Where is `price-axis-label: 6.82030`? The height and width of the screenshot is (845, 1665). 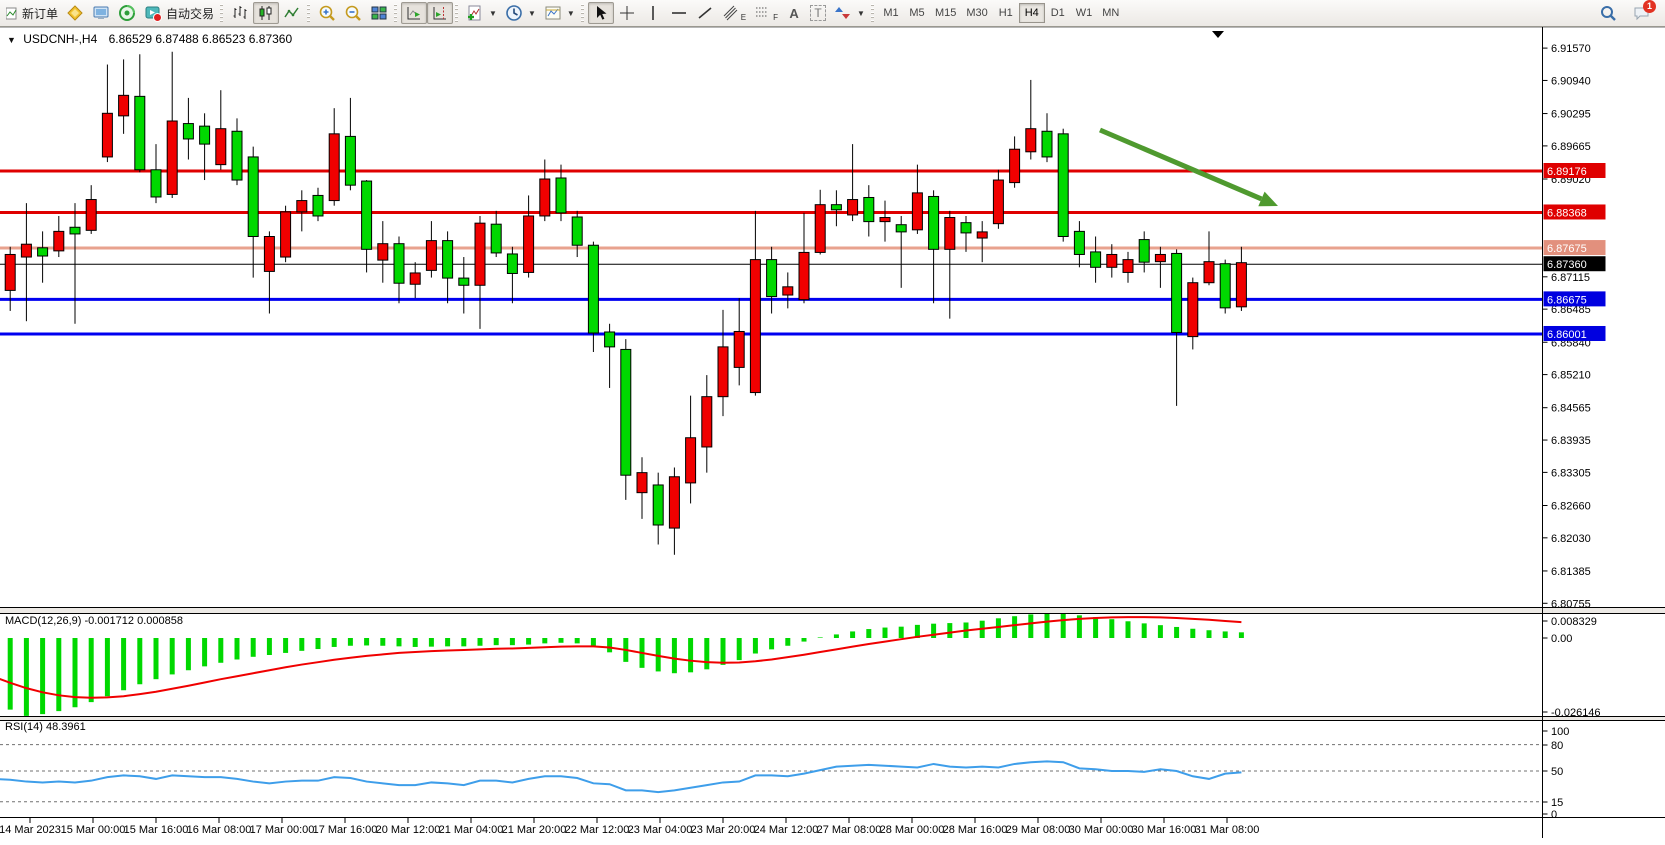
price-axis-label: 6.82030 is located at coordinates (1571, 539).